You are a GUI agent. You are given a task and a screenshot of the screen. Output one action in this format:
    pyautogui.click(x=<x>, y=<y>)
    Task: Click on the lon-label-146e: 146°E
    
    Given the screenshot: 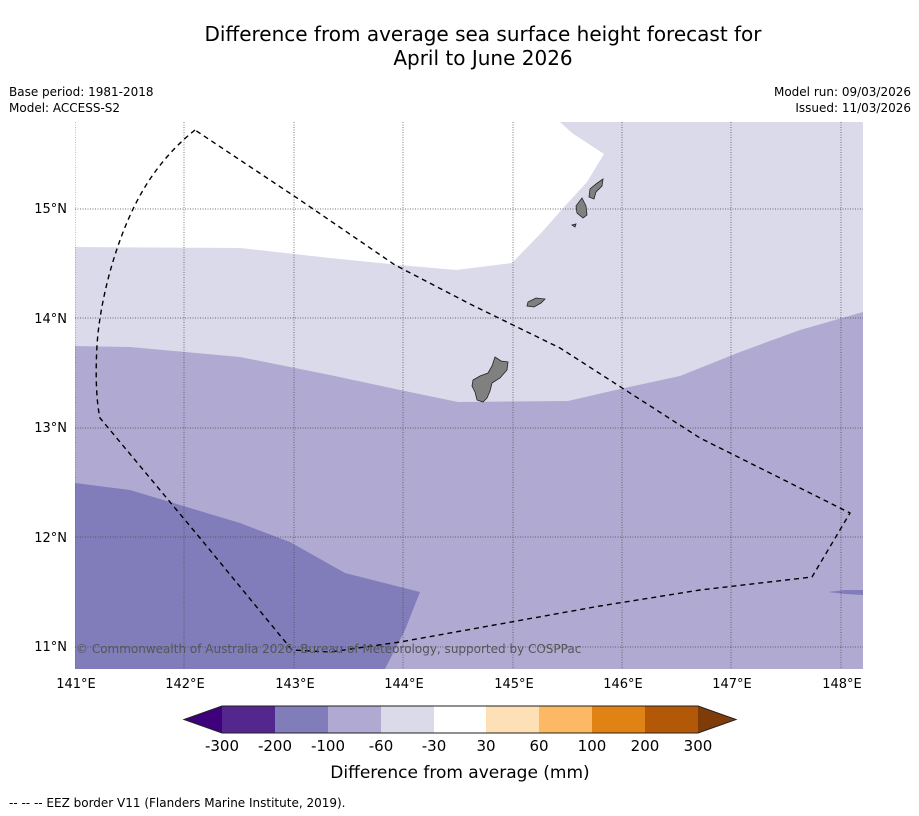 What is the action you would take?
    pyautogui.click(x=623, y=684)
    